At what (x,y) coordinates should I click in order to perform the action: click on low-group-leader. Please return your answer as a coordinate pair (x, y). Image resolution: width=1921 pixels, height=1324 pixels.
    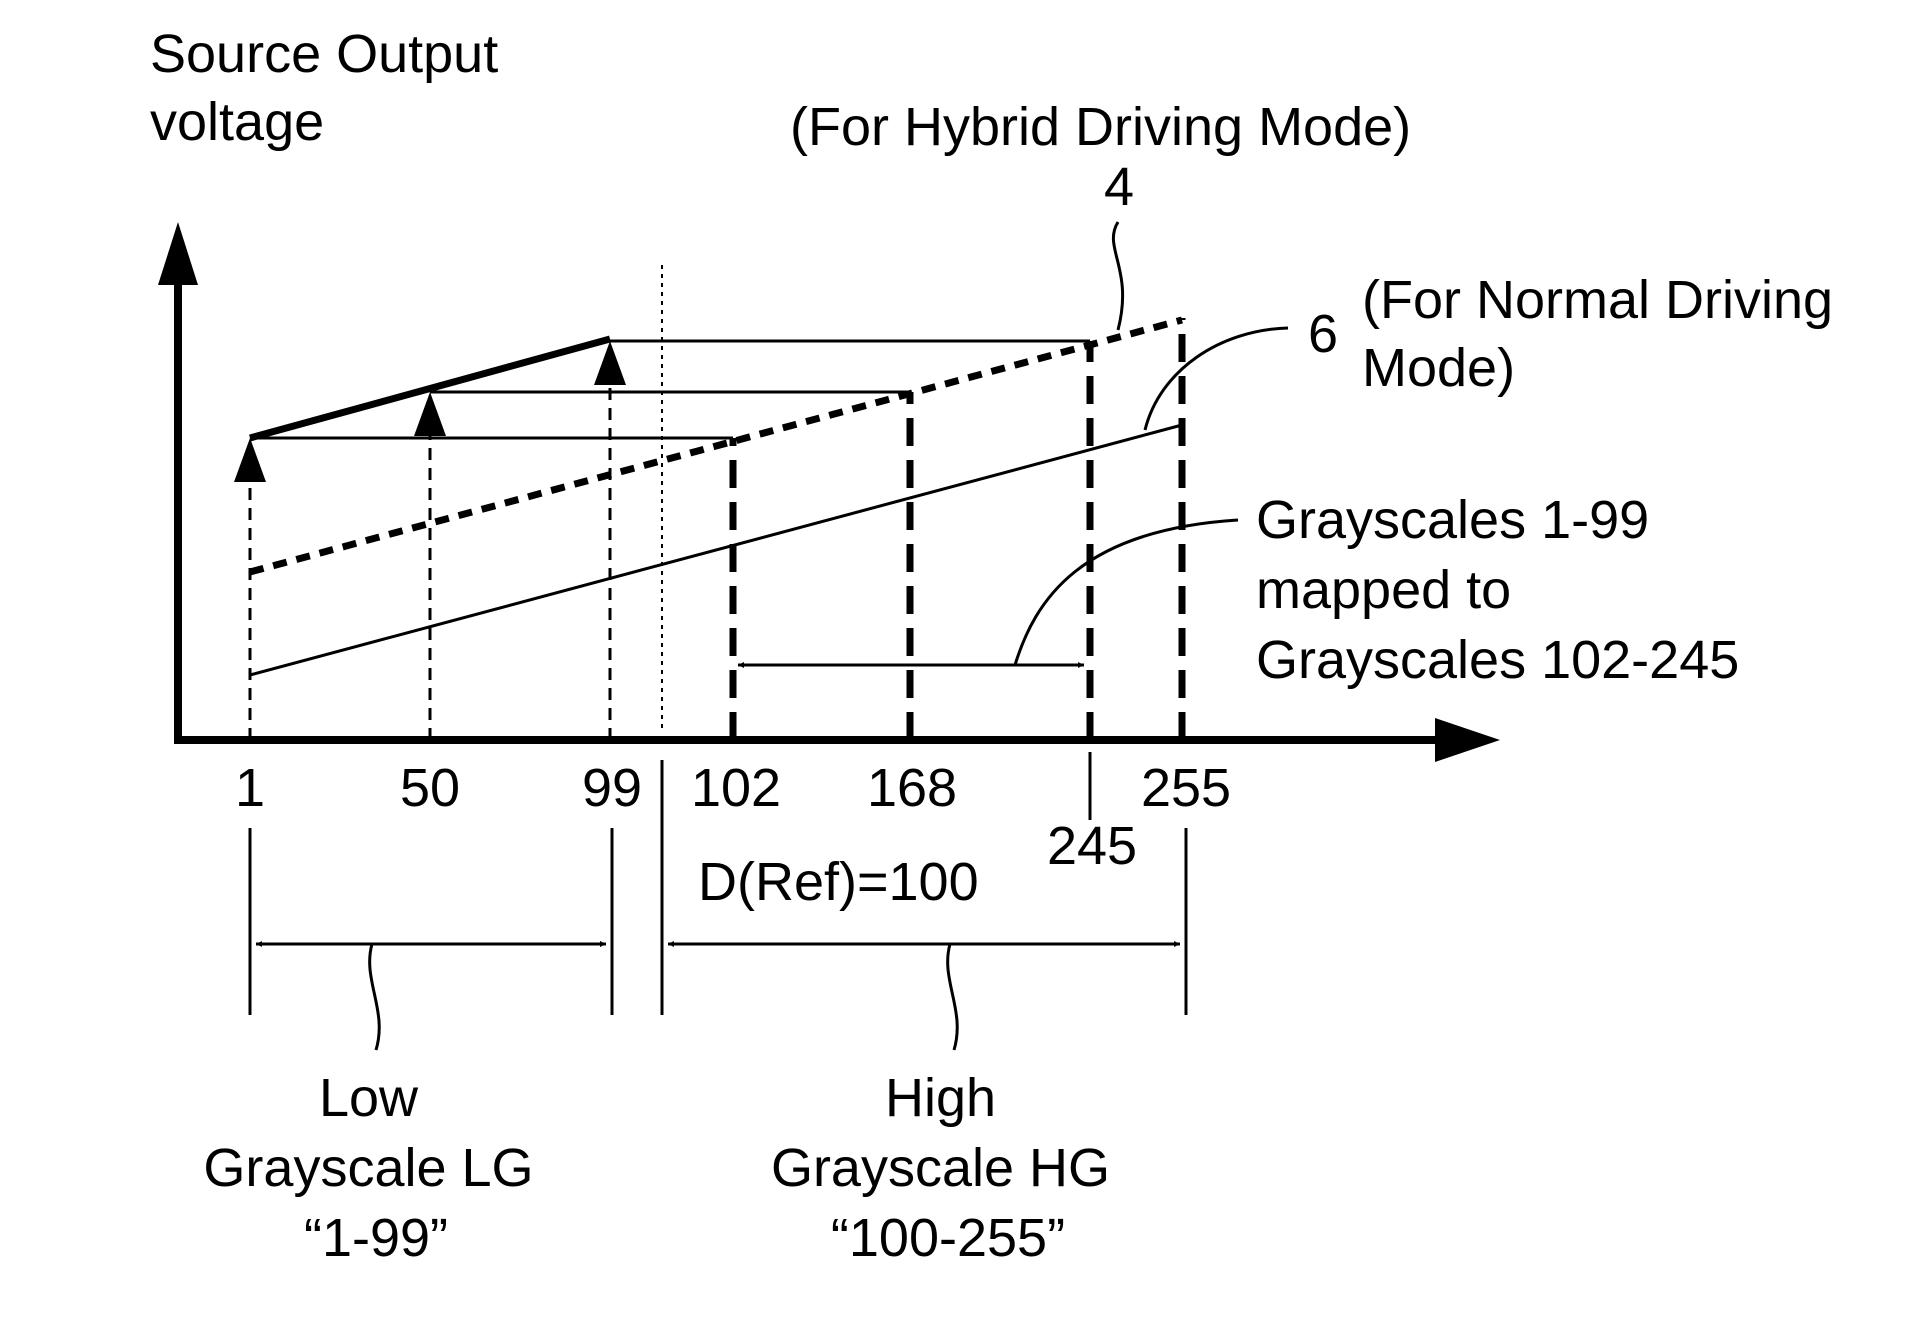
    Looking at the image, I should click on (374, 997).